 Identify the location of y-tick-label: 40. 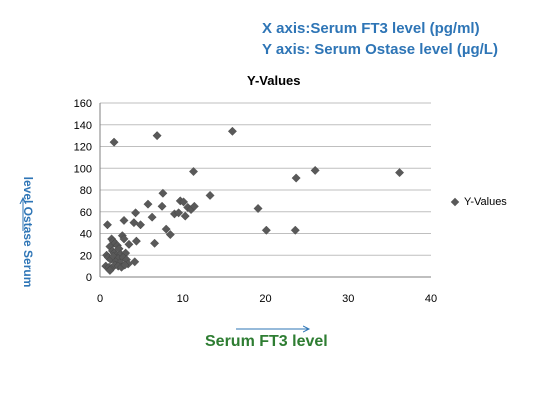
(86, 235).